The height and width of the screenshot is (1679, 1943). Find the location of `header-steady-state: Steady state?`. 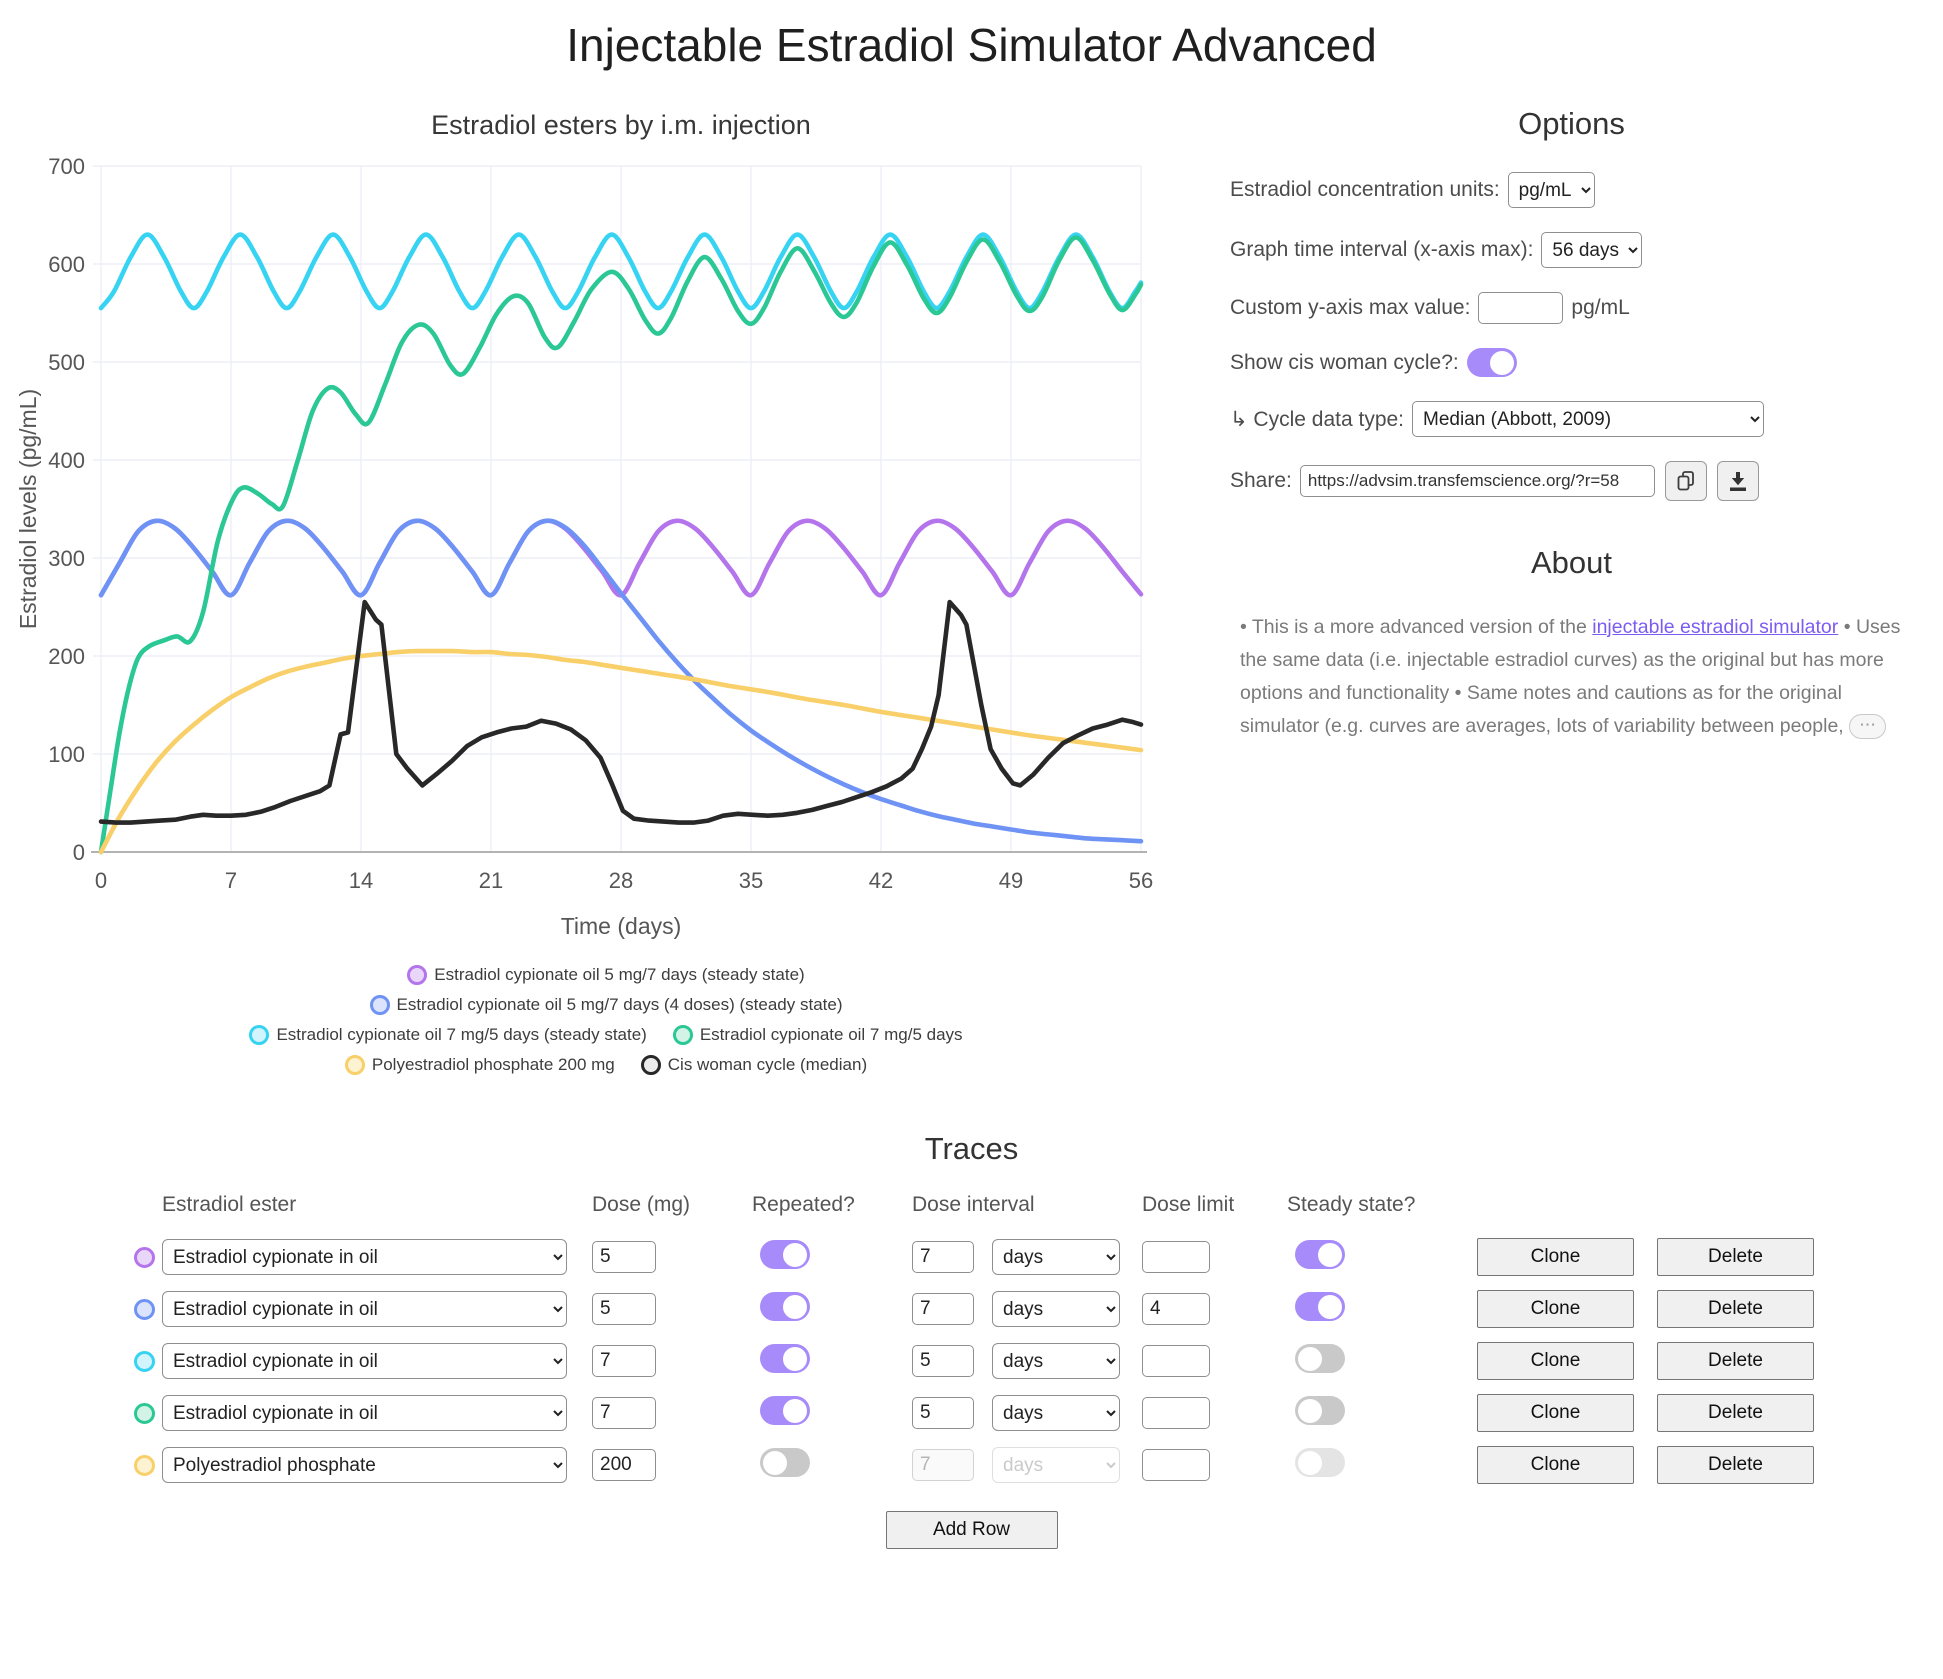

header-steady-state: Steady state? is located at coordinates (1351, 1204).